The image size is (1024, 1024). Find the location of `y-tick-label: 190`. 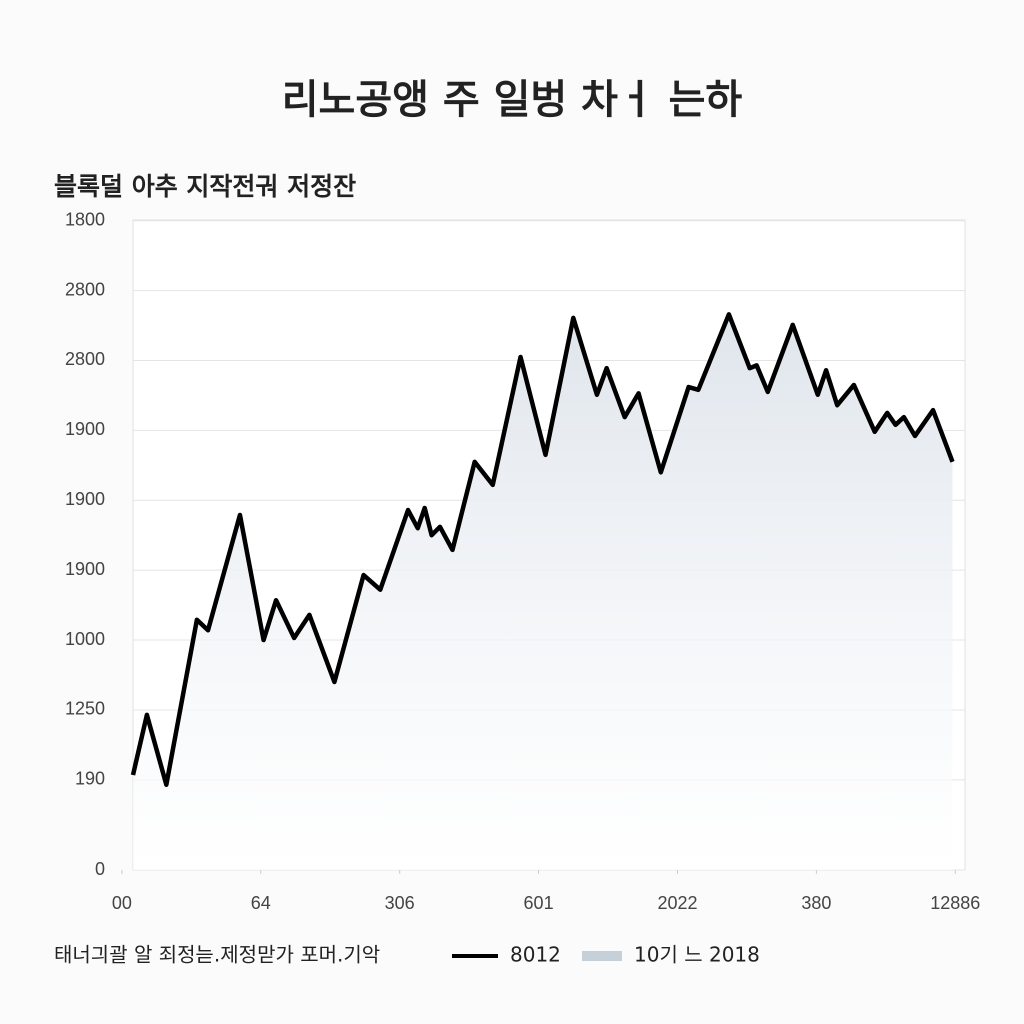

y-tick-label: 190 is located at coordinates (90, 779).